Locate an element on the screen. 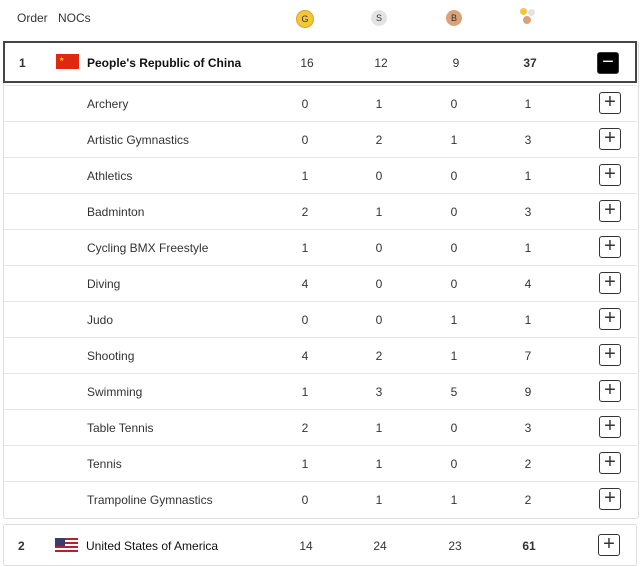  total-count: 4 is located at coordinates (528, 284).